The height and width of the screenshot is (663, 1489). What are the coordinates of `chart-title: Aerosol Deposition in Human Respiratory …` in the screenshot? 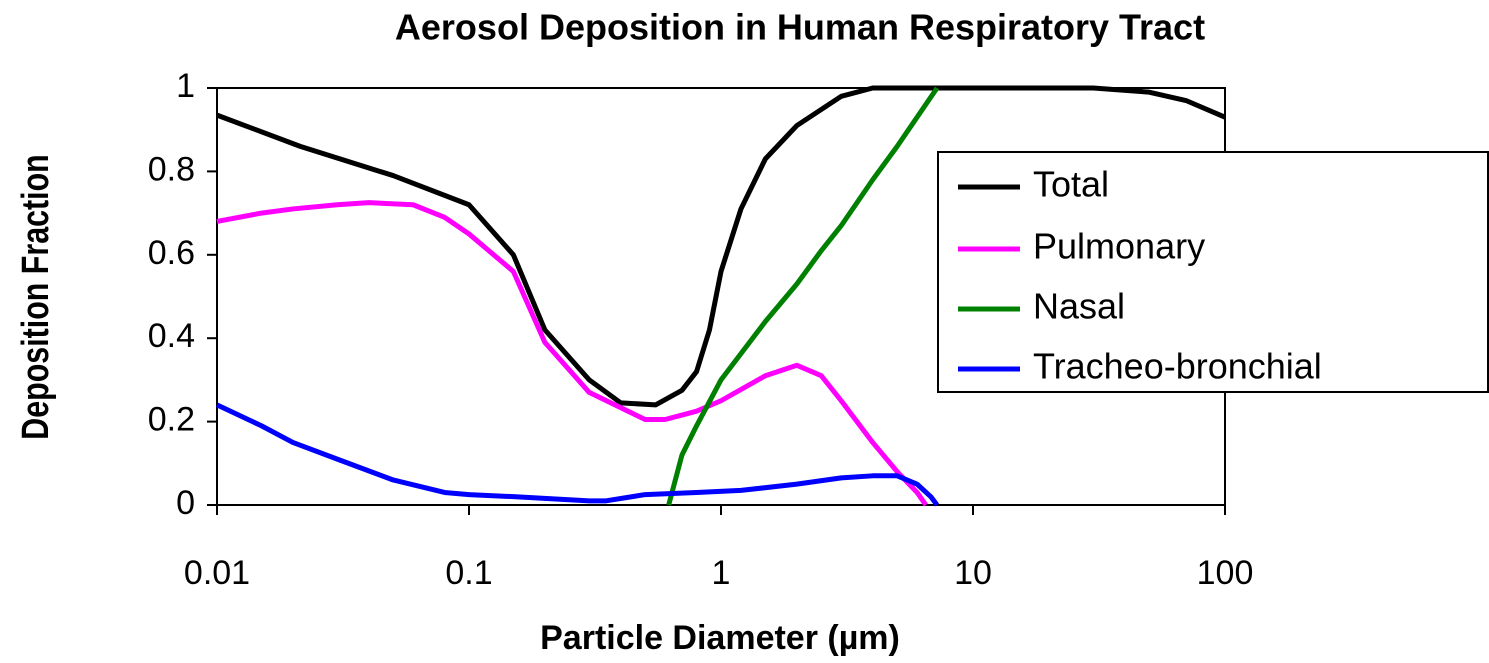 It's located at (800, 27).